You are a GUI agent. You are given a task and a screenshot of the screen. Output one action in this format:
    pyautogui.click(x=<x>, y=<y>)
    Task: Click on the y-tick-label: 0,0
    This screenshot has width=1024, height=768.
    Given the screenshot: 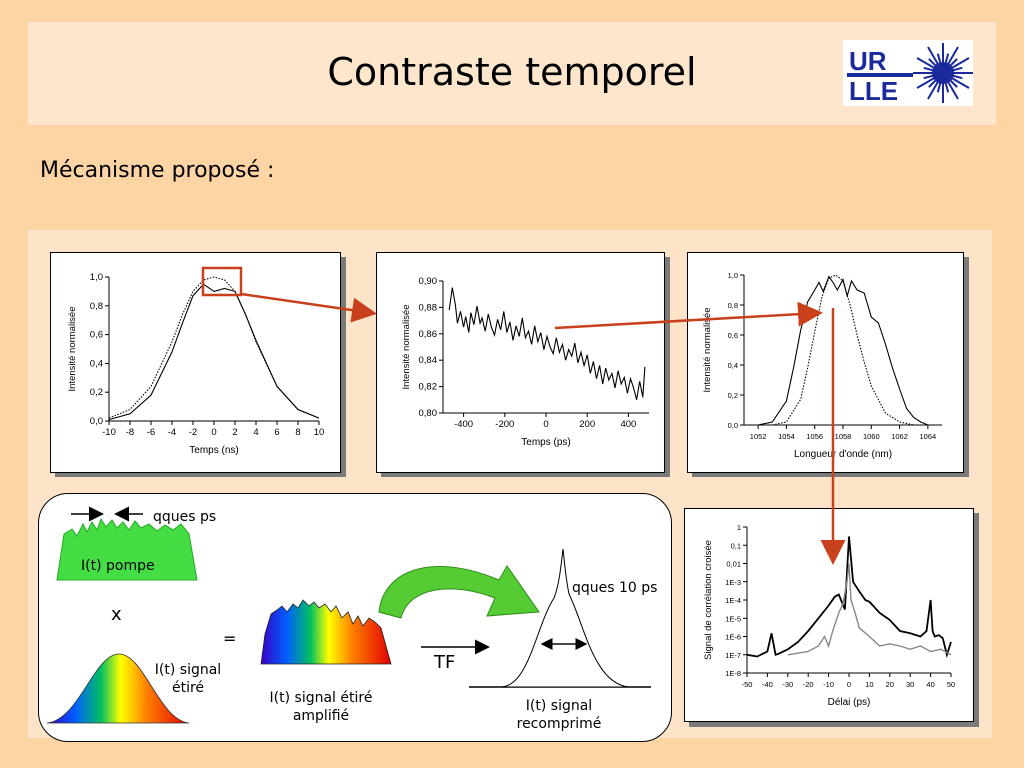 What is the action you would take?
    pyautogui.click(x=96, y=421)
    